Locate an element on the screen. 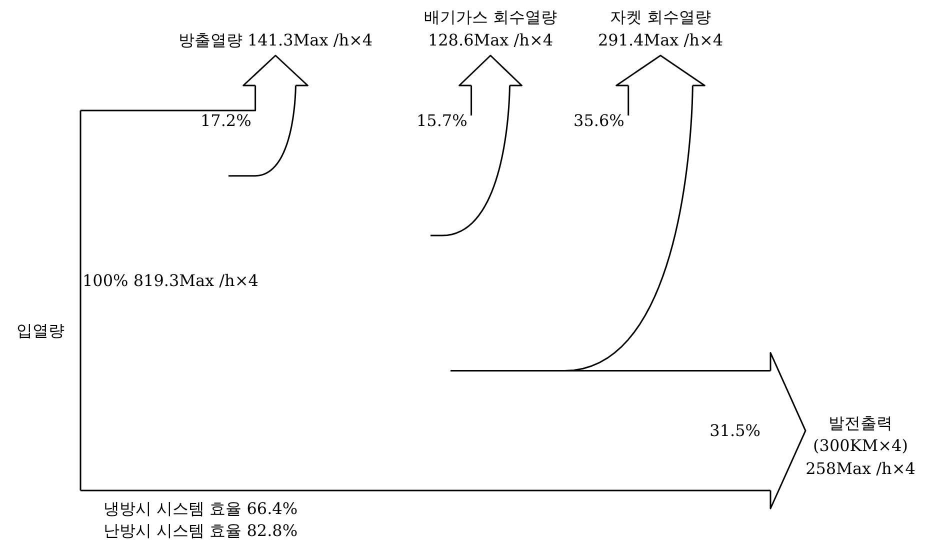  text: 냉방시 시스템 효율 66.4% is located at coordinates (200, 508).